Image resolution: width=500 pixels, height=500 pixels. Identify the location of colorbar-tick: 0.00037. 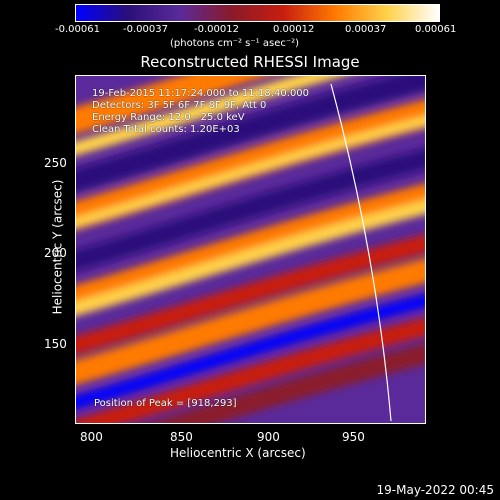
(366, 29).